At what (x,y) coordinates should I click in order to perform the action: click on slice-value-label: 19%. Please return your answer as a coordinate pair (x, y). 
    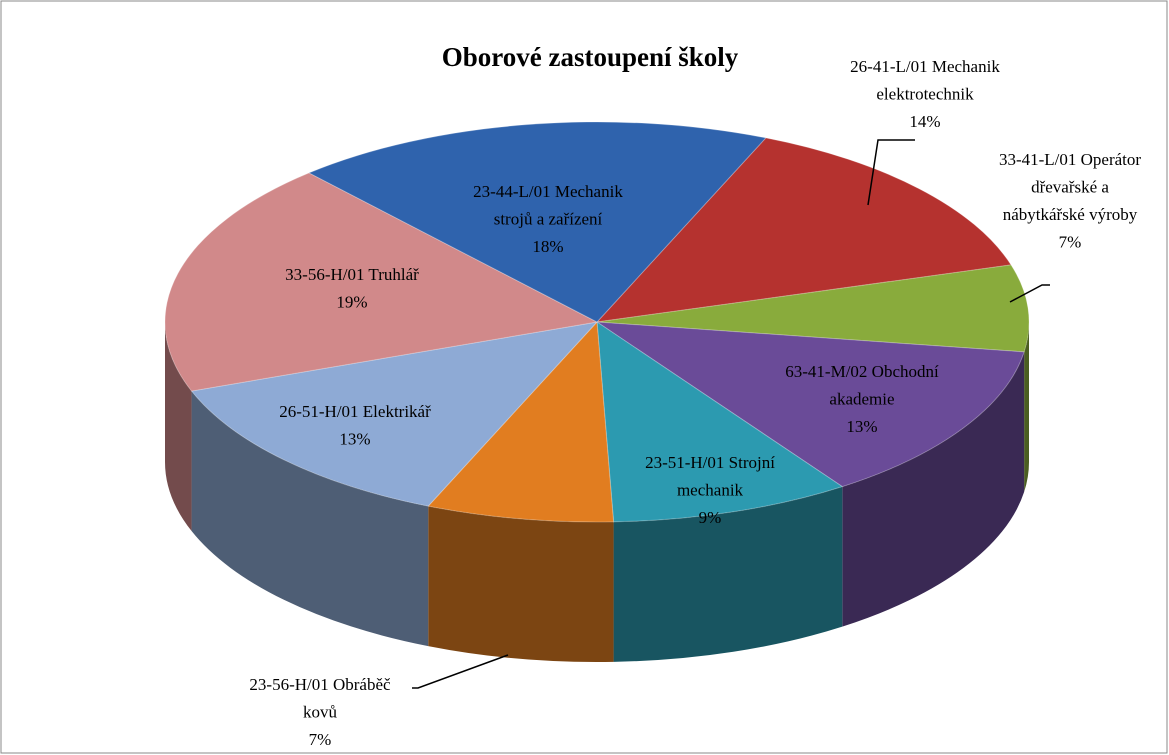
    Looking at the image, I should click on (351, 302).